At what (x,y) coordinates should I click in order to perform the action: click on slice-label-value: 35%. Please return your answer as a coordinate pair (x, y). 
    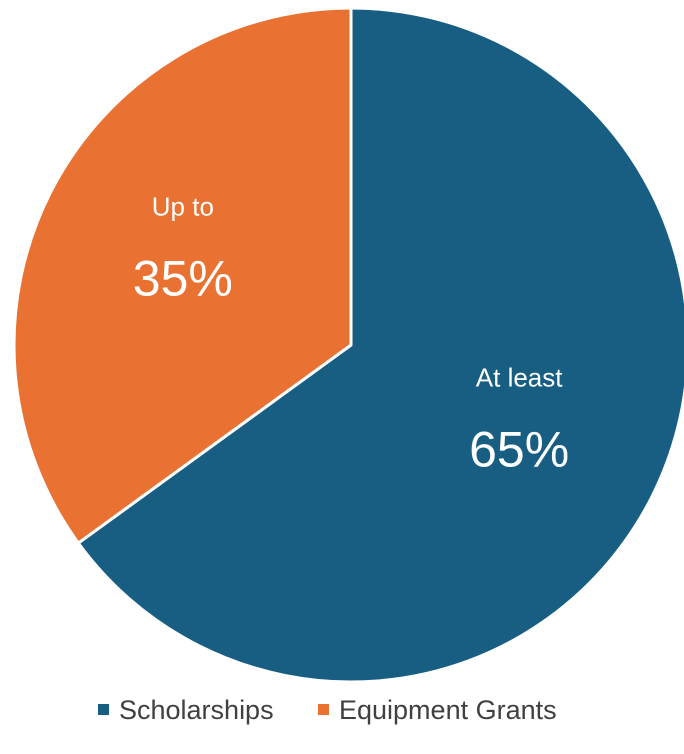
    Looking at the image, I should click on (183, 278).